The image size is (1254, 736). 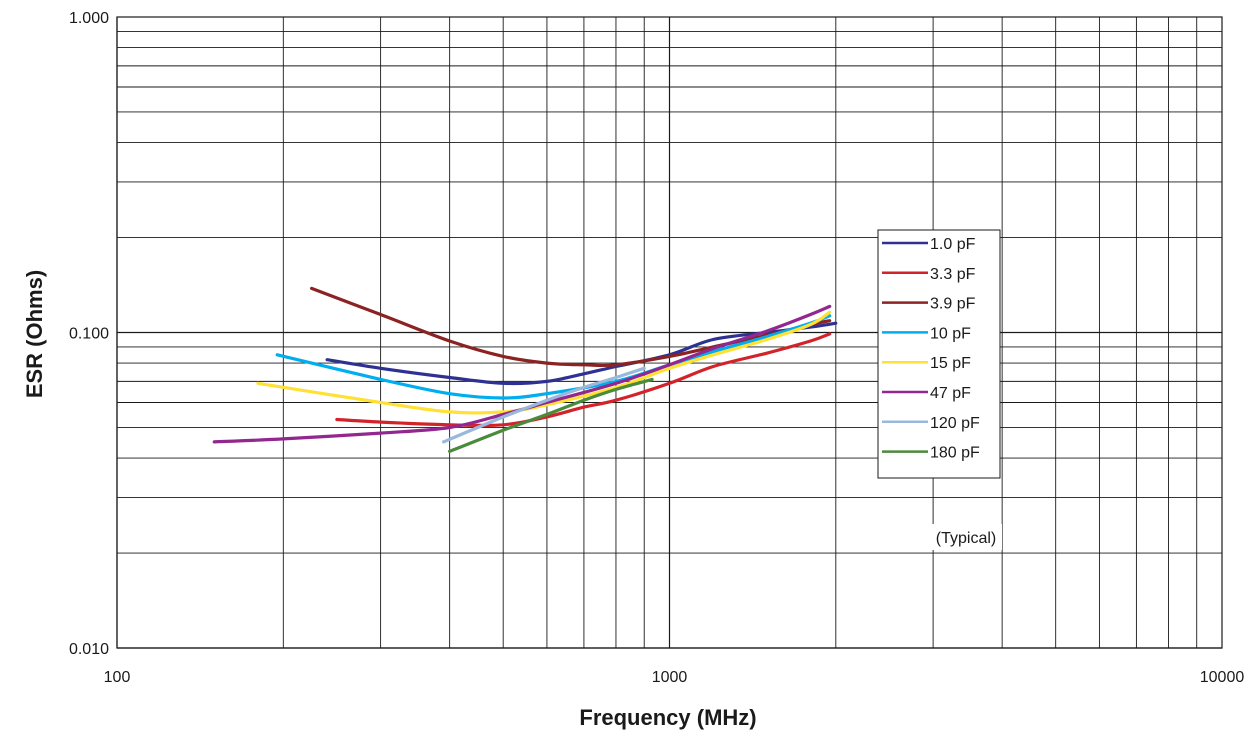 What do you see at coordinates (953, 274) in the screenshot?
I see `legend-label-3-3-pf: 3.3 pF` at bounding box center [953, 274].